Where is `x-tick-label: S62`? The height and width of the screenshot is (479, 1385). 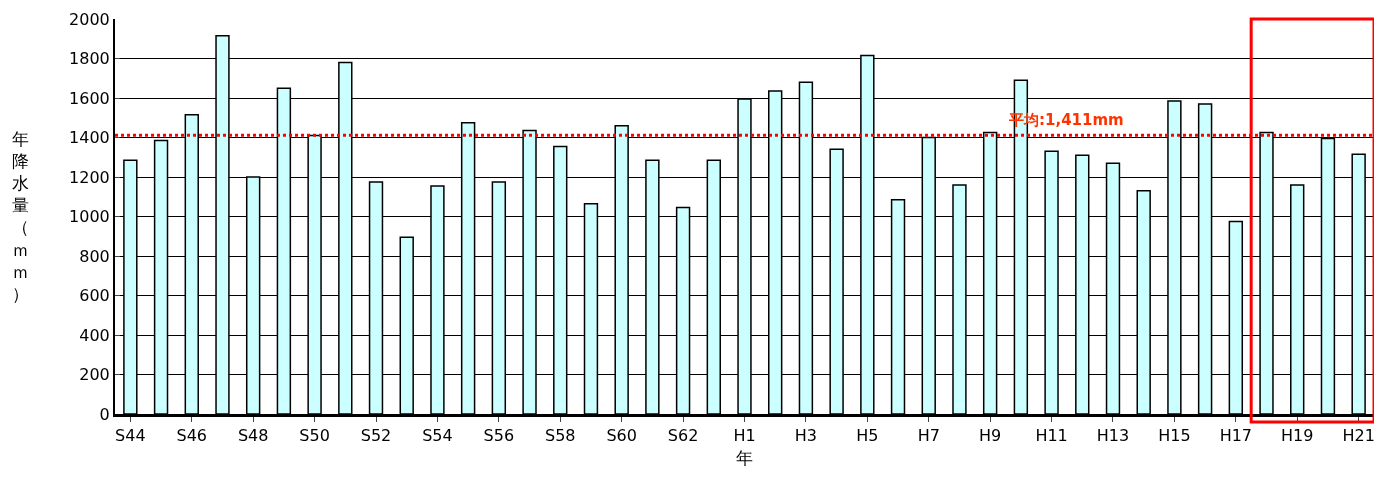
x-tick-label: S62 is located at coordinates (683, 436).